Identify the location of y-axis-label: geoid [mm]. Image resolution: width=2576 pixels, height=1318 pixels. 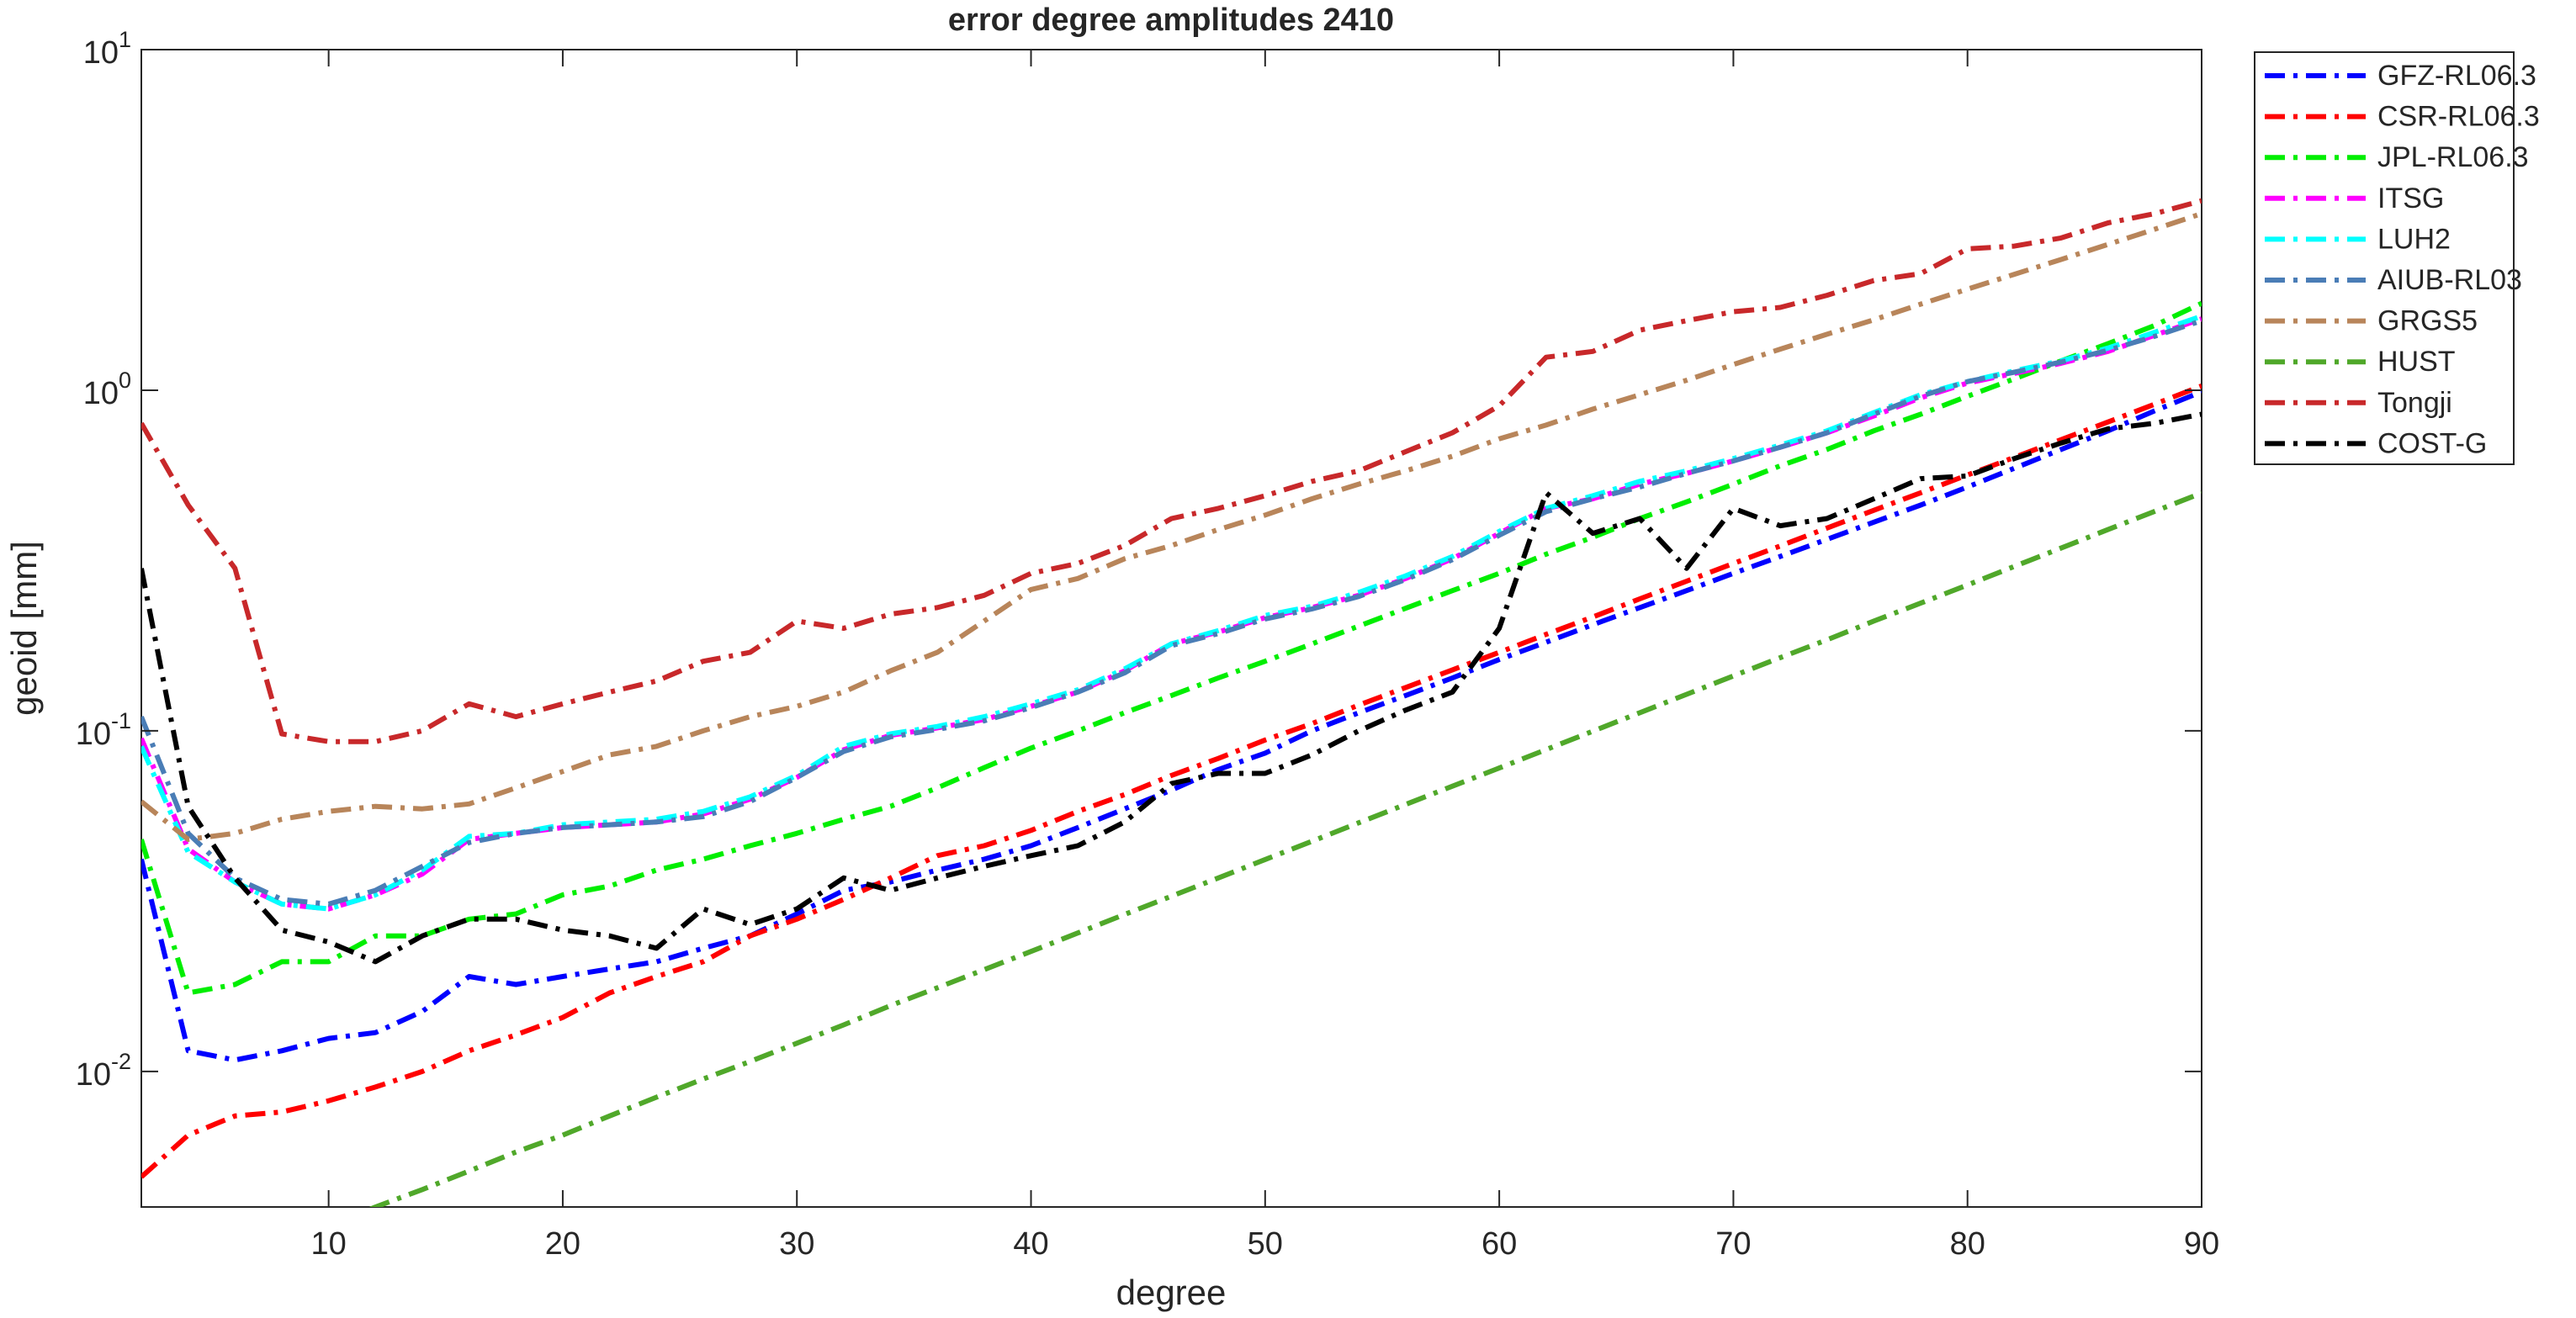
(24, 628).